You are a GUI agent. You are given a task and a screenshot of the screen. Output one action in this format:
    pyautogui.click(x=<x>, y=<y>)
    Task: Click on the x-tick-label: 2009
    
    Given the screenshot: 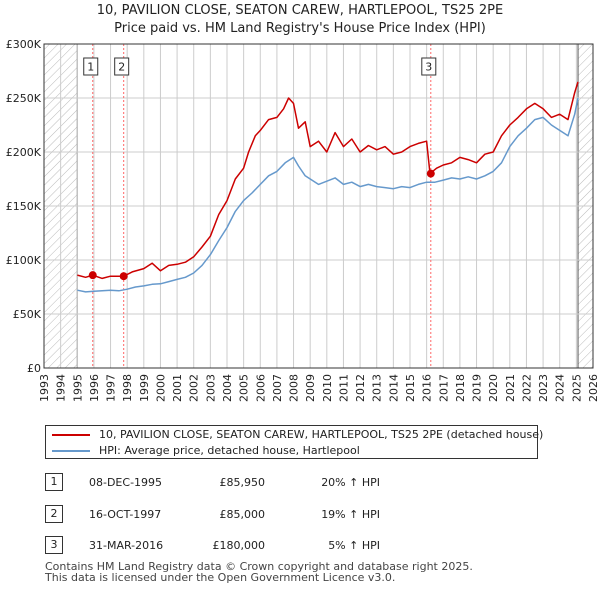 What is the action you would take?
    pyautogui.click(x=310, y=388)
    